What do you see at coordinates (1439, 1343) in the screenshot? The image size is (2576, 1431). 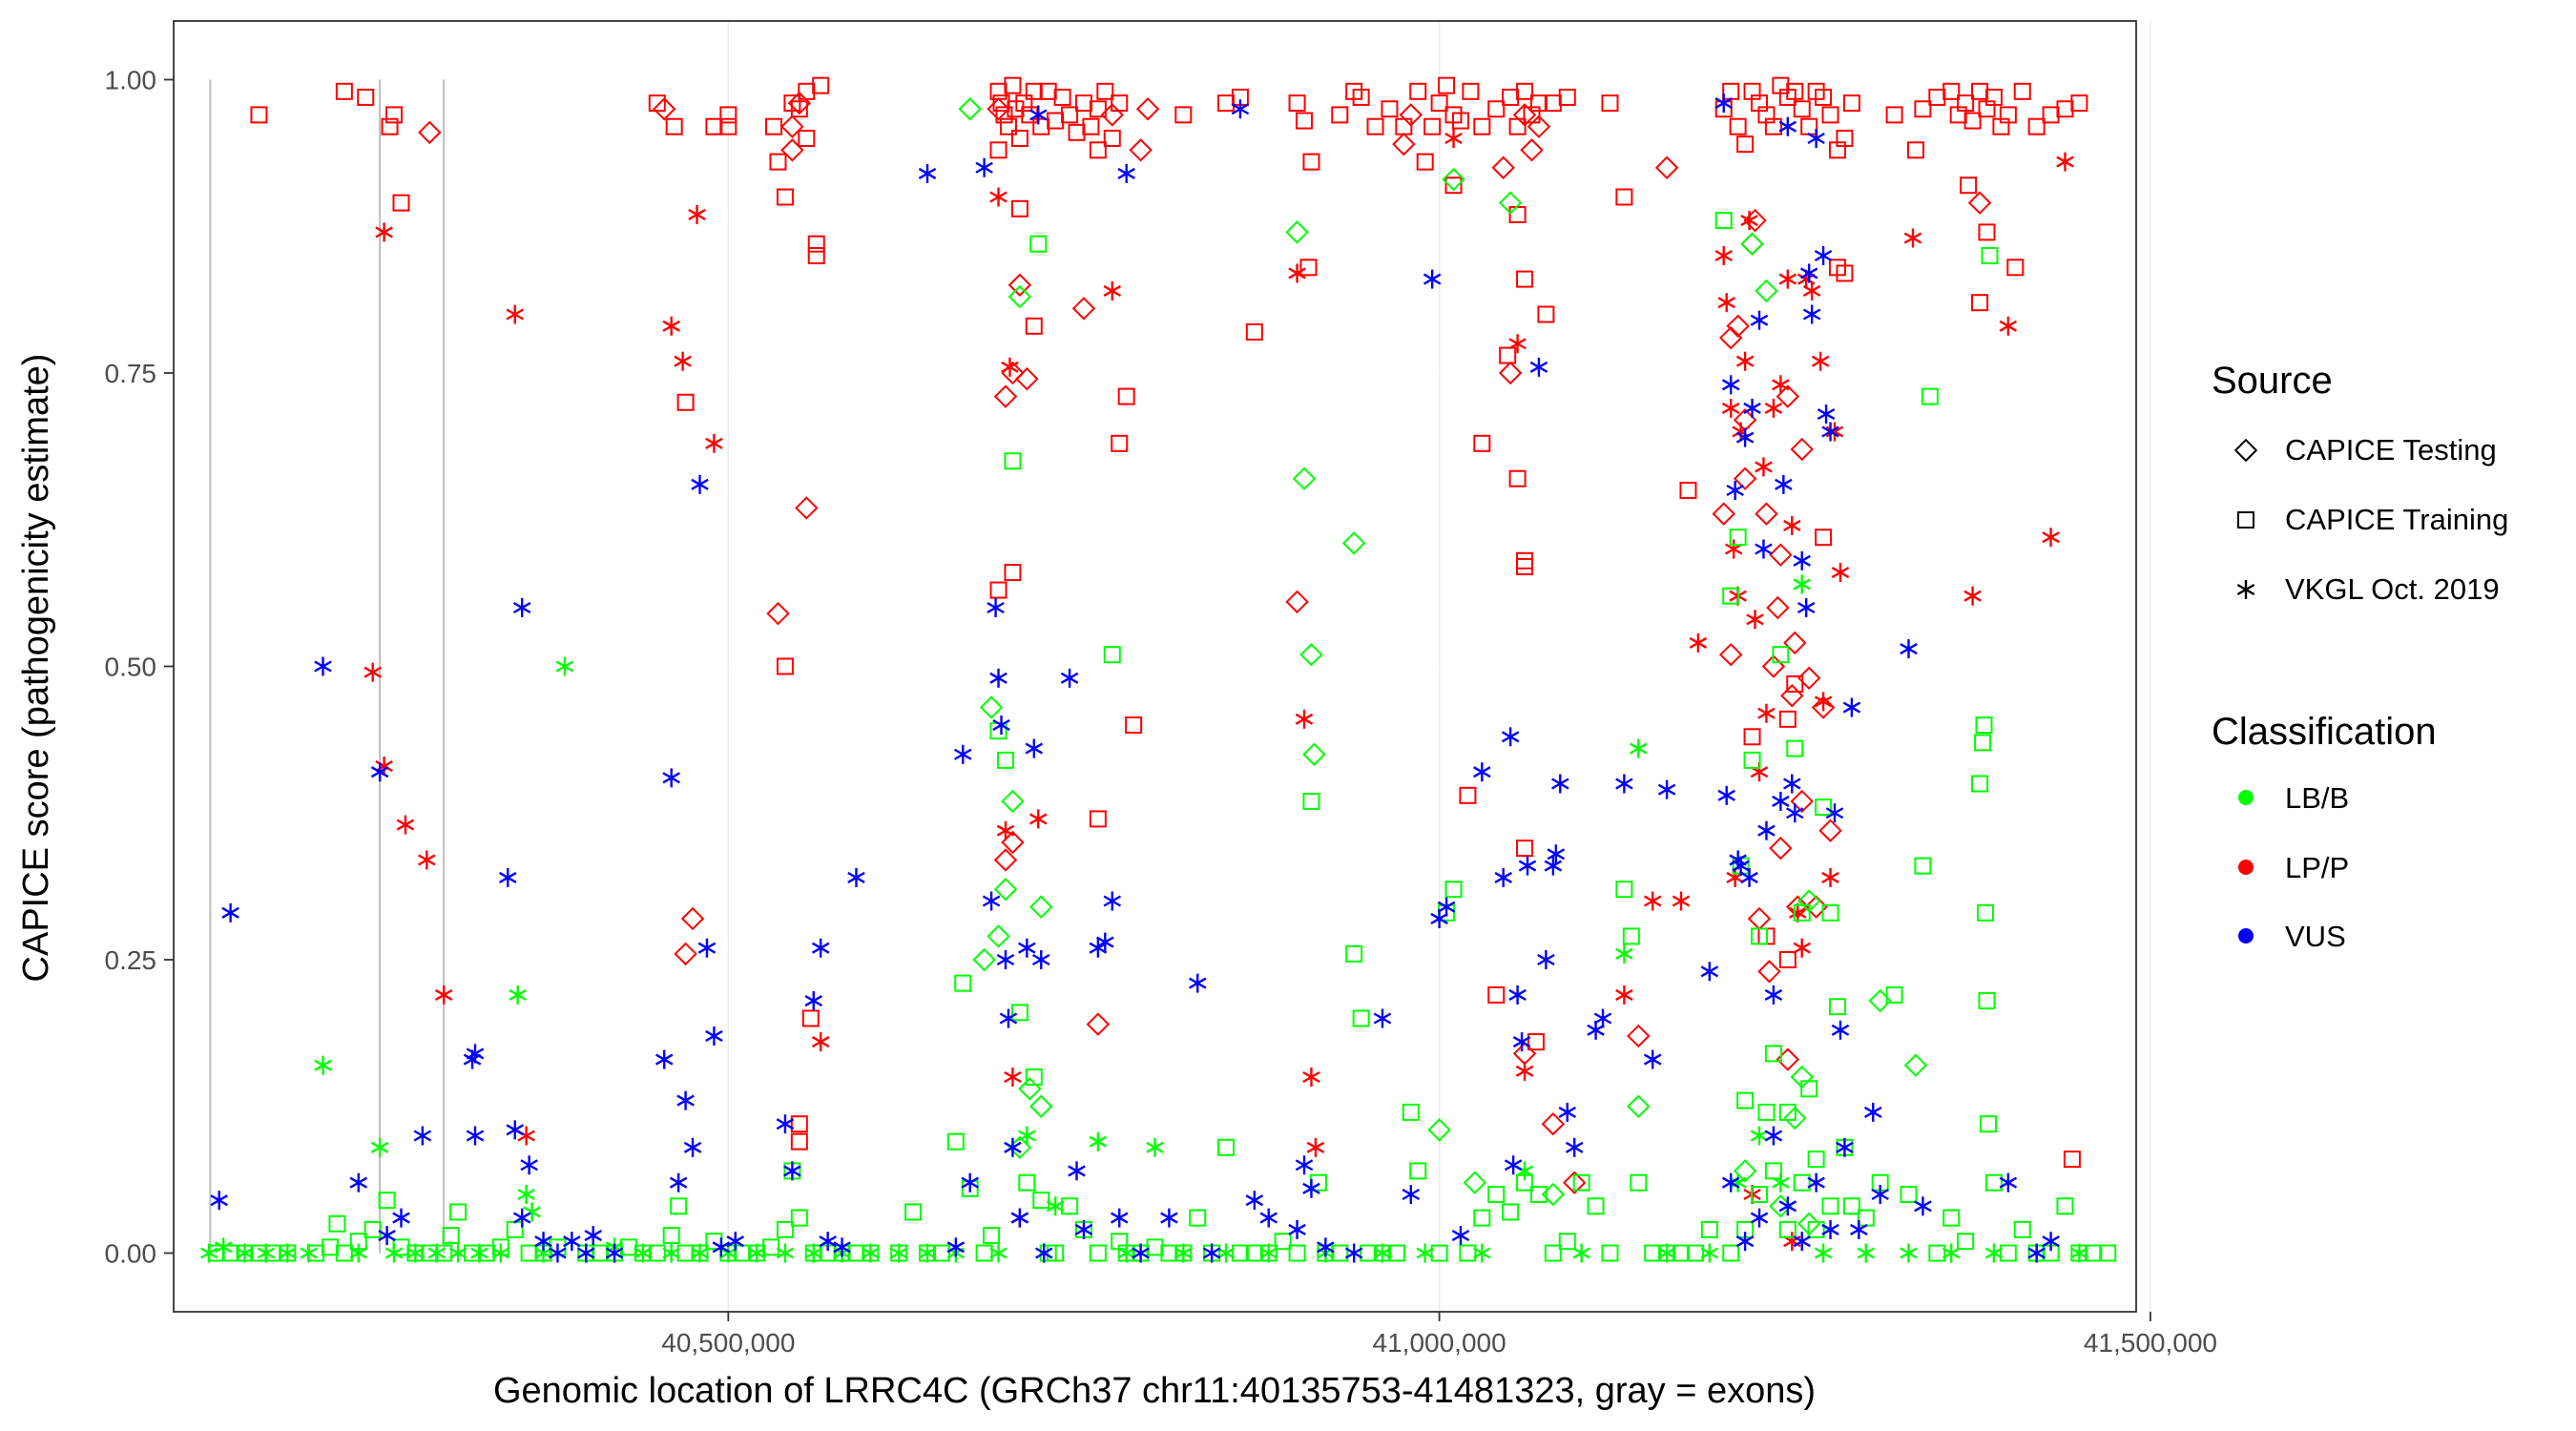 I see `x-tick-label: 41,000,000` at bounding box center [1439, 1343].